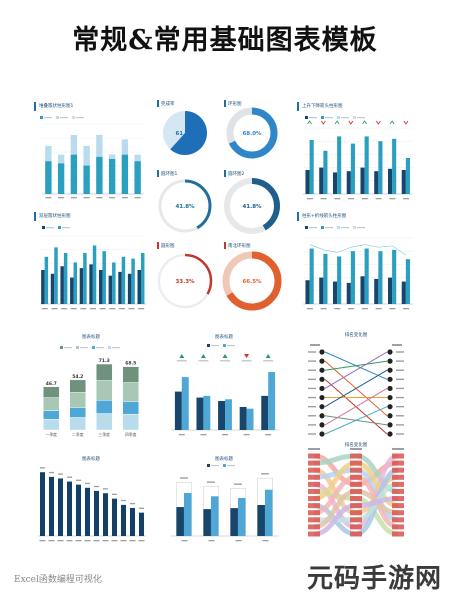  Describe the element at coordinates (91, 386) in the screenshot. I see `panel-stacked-quarter: 图表标题 46.7 一季度 54.2 二季度 71.3 三季度 68.5 四季度` at that location.